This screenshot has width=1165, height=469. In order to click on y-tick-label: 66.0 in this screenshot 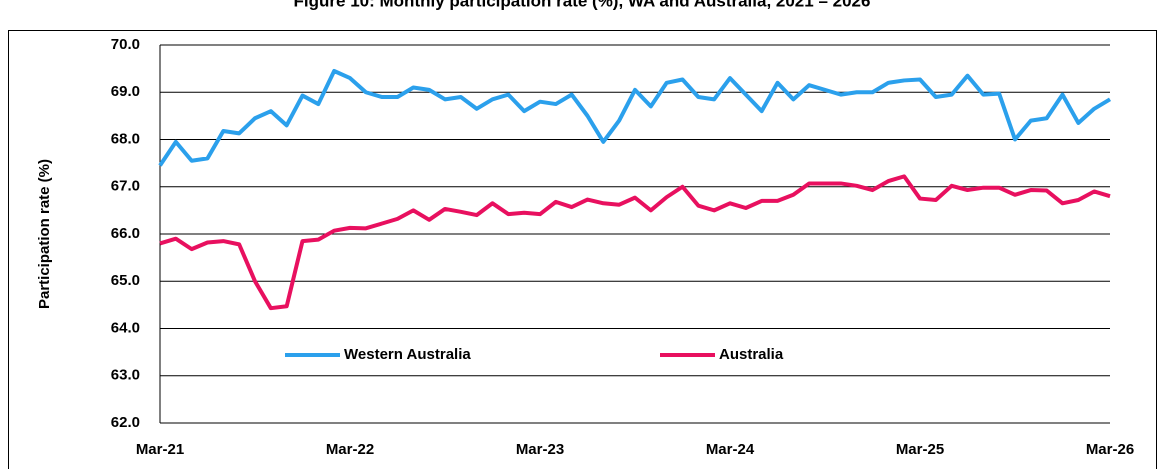, I will do `click(125, 233)`.